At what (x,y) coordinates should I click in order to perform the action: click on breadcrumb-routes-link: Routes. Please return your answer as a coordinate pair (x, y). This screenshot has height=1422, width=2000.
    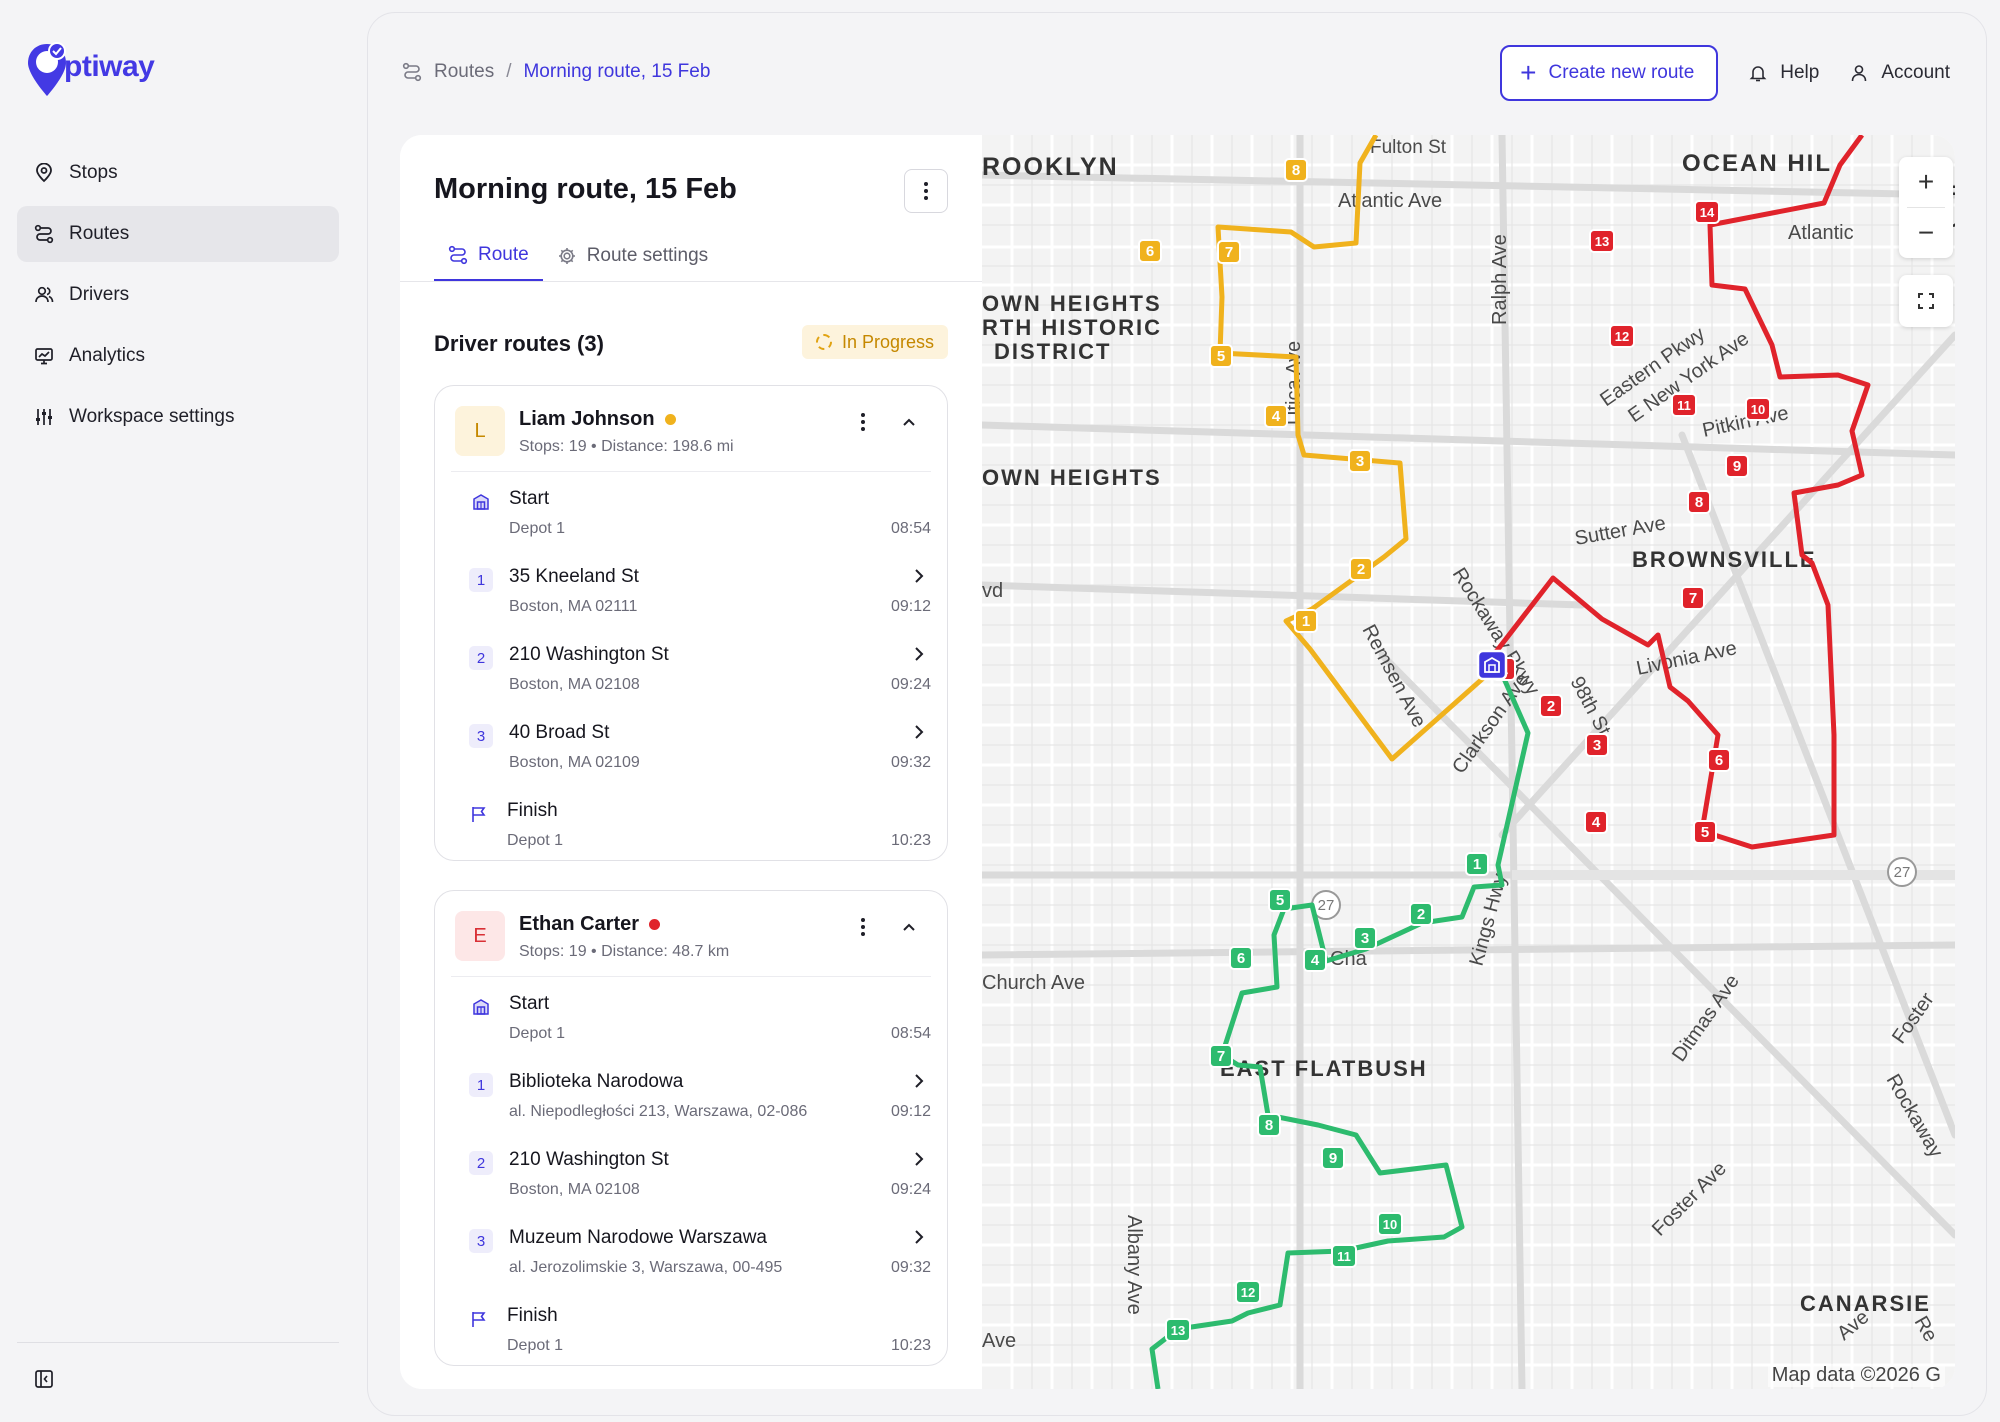
    Looking at the image, I should click on (464, 71).